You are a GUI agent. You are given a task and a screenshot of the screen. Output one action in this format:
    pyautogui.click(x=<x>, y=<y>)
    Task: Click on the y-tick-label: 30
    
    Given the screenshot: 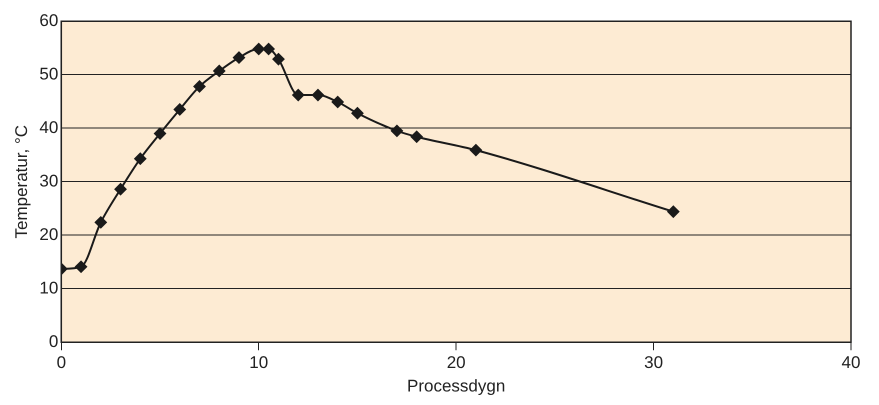 What is the action you would take?
    pyautogui.click(x=48, y=180)
    